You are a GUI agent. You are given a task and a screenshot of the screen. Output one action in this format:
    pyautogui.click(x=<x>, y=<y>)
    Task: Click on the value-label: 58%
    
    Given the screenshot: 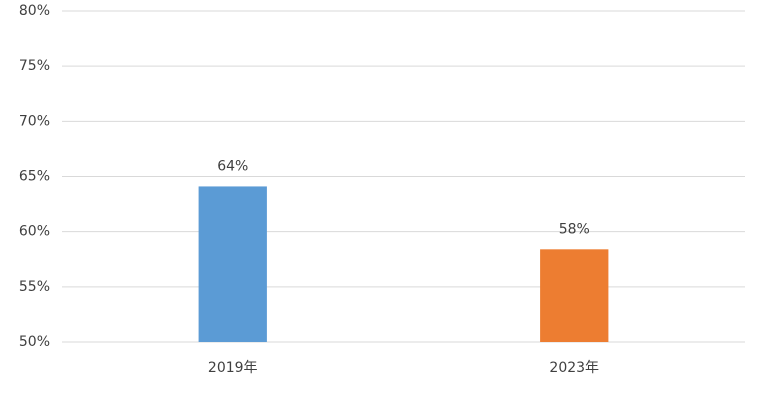 What is the action you would take?
    pyautogui.click(x=574, y=229)
    